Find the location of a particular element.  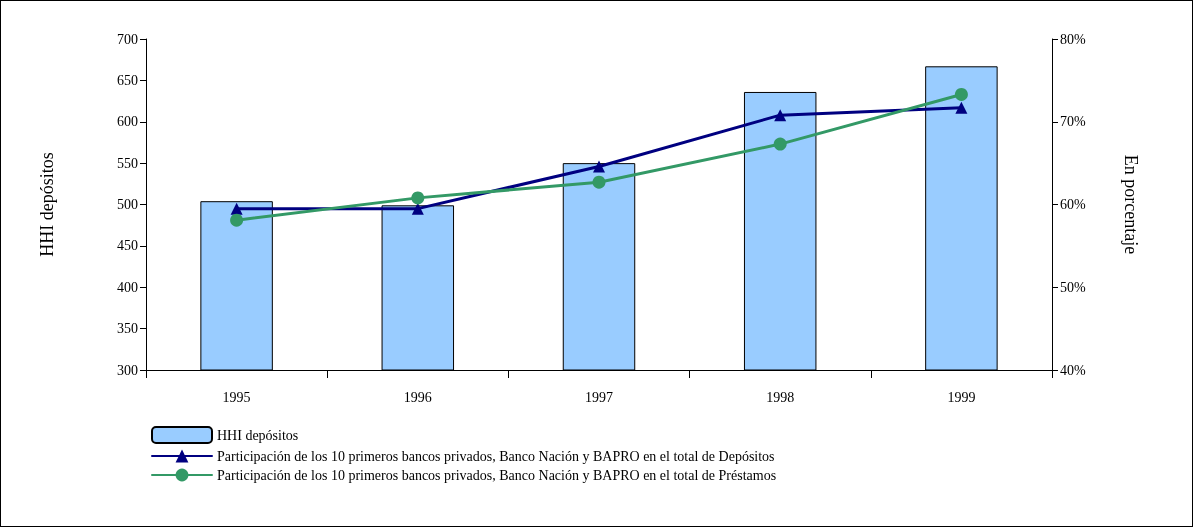

x-tick-label: 1997 is located at coordinates (599, 397).